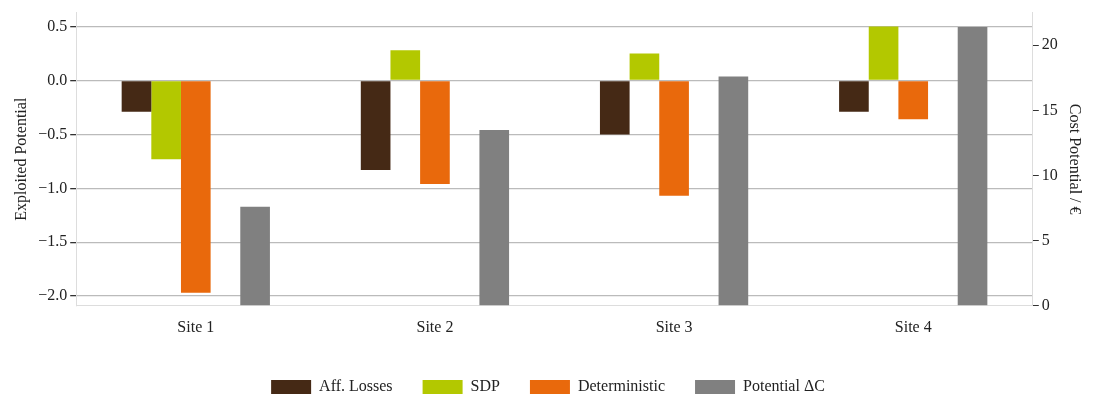 The width and height of the screenshot is (1096, 409). Describe the element at coordinates (53, 241) in the screenshot. I see `y-tick-label: −1.5` at that location.